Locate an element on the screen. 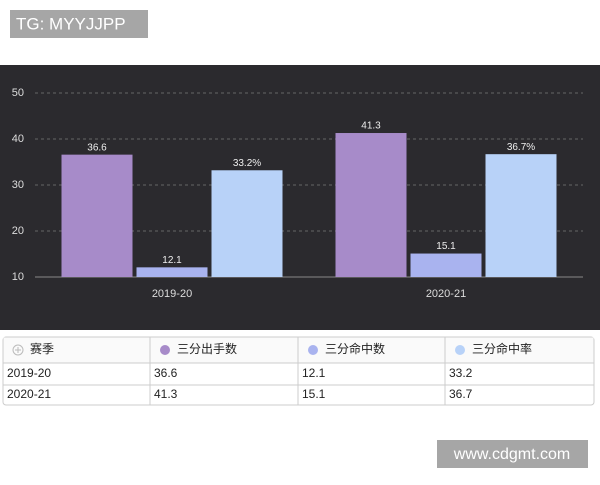 The image size is (600, 485). footer-watermark-box is located at coordinates (512, 454).